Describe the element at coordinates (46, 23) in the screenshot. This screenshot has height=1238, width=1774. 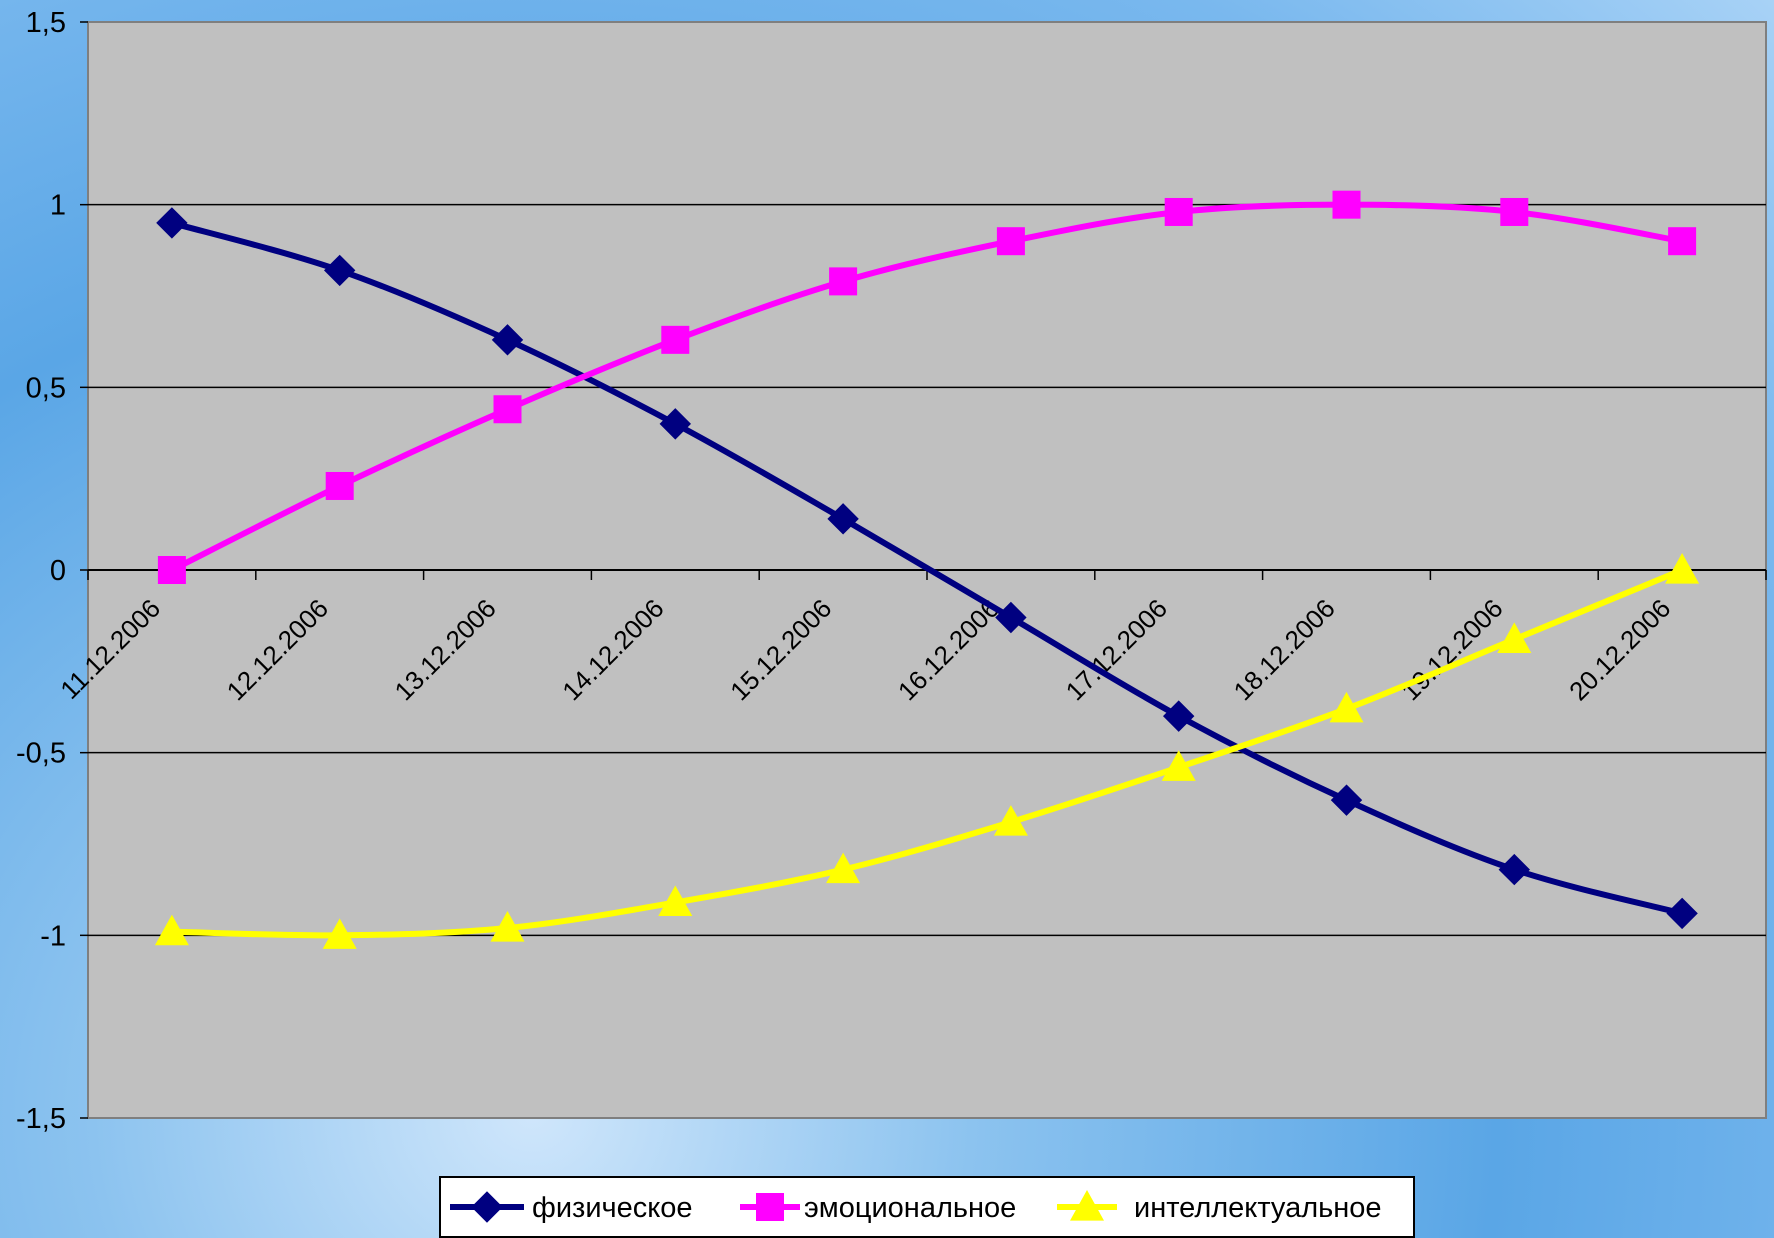
I see `y-tick-label: 1,5` at that location.